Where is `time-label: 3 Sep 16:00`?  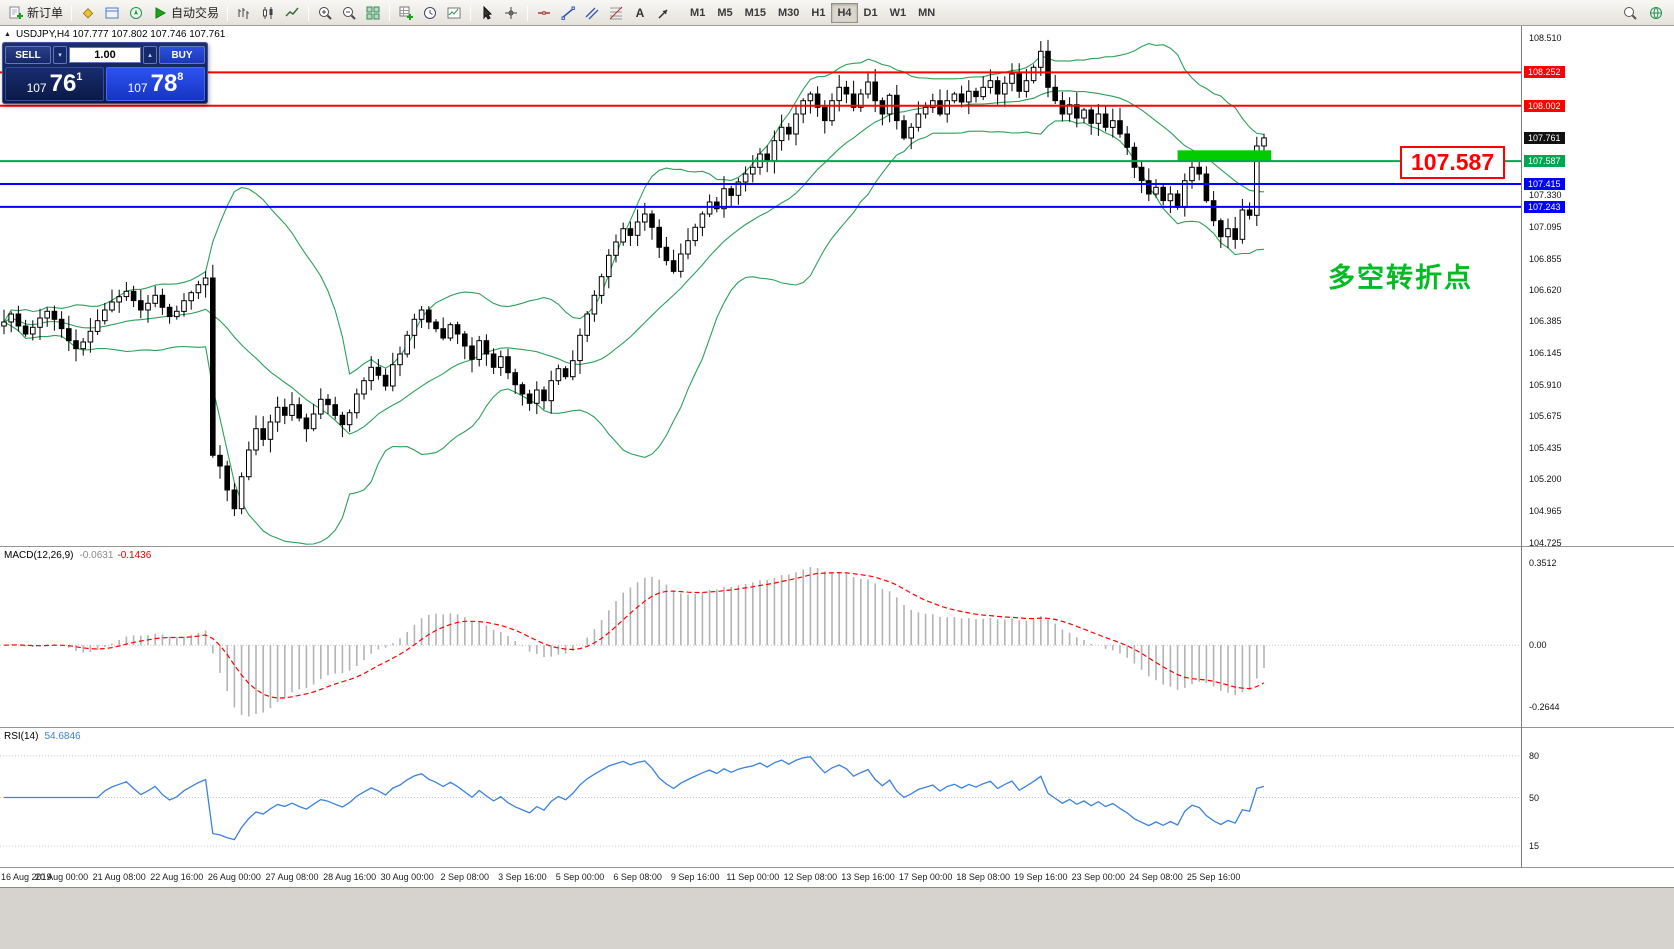
time-label: 3 Sep 16:00 is located at coordinates (522, 877).